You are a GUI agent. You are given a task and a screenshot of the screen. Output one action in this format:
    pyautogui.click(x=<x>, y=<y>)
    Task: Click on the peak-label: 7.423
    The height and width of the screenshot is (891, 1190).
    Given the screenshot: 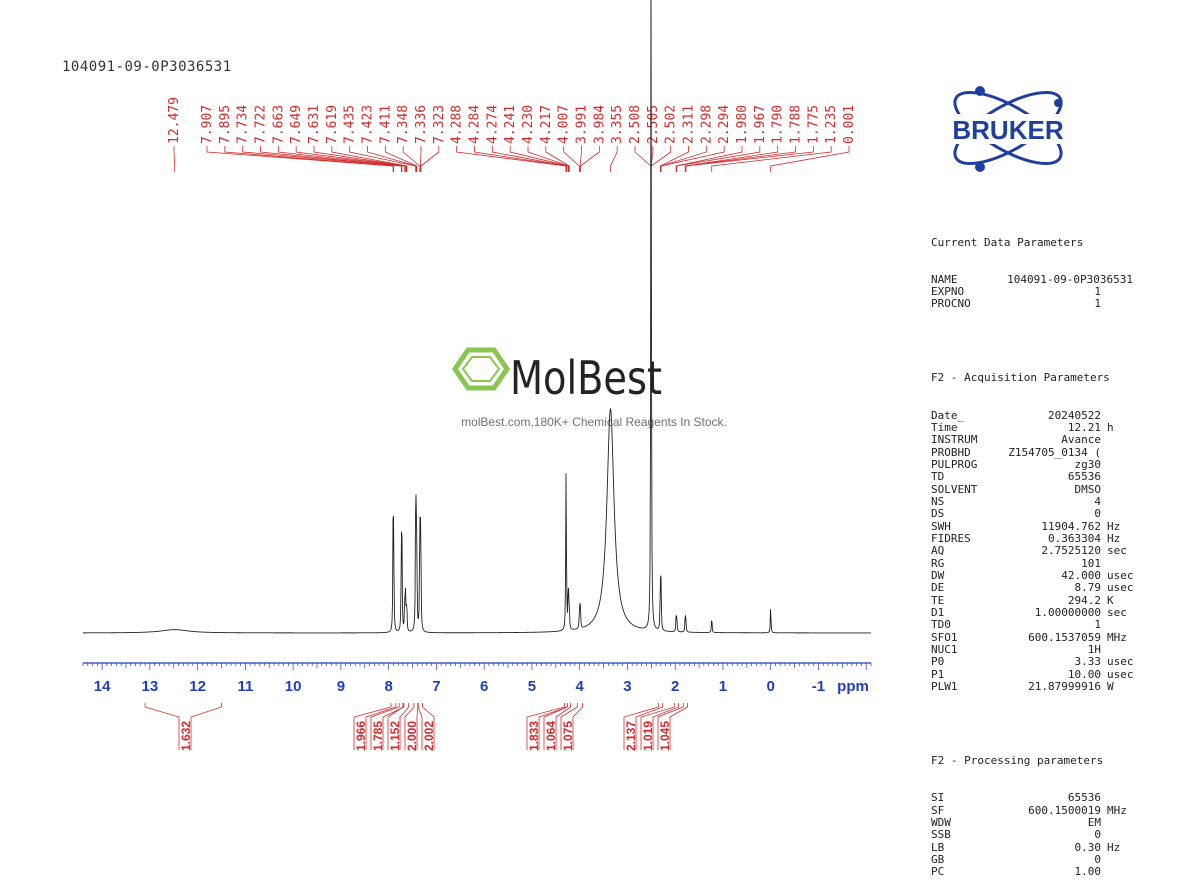 What is the action you would take?
    pyautogui.click(x=368, y=124)
    